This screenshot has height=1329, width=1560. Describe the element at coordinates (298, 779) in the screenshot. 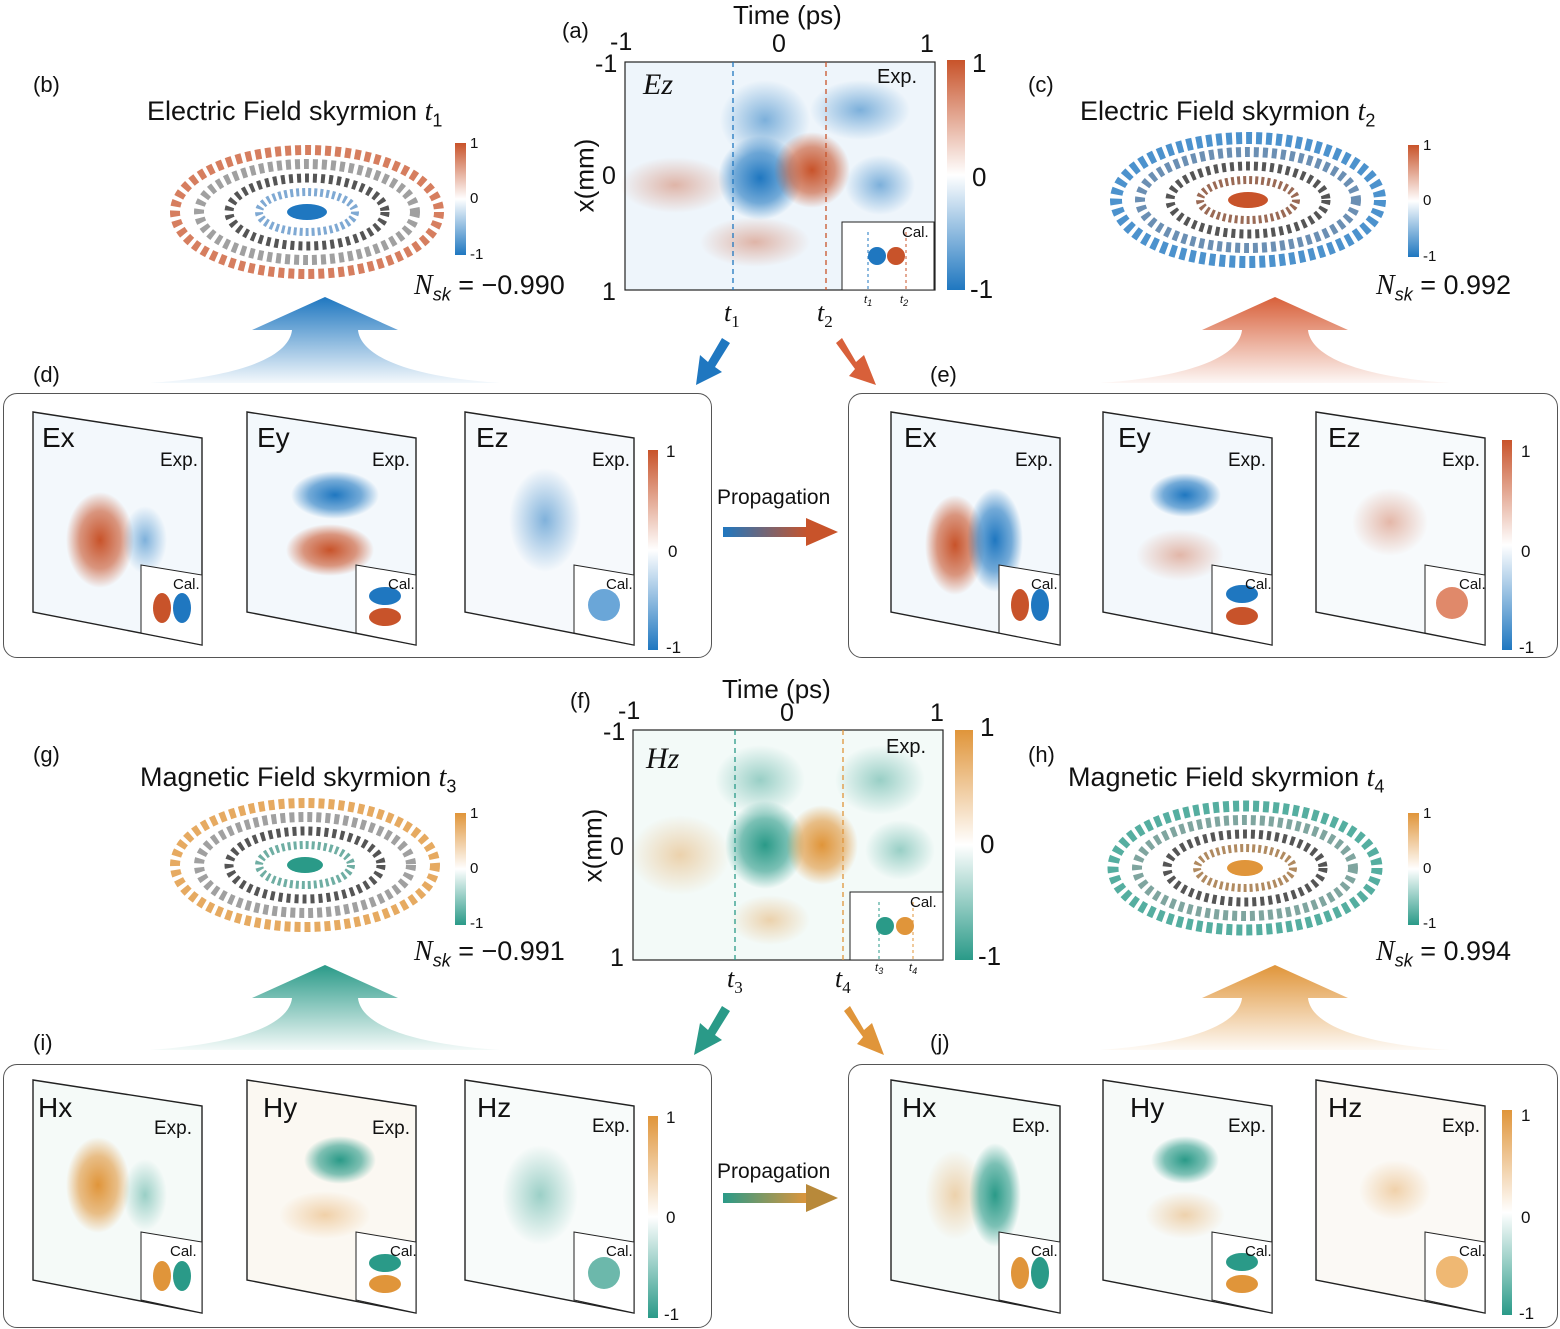

I see `skyrmion-g-title: Magnetic Field skyrmion t3` at that location.